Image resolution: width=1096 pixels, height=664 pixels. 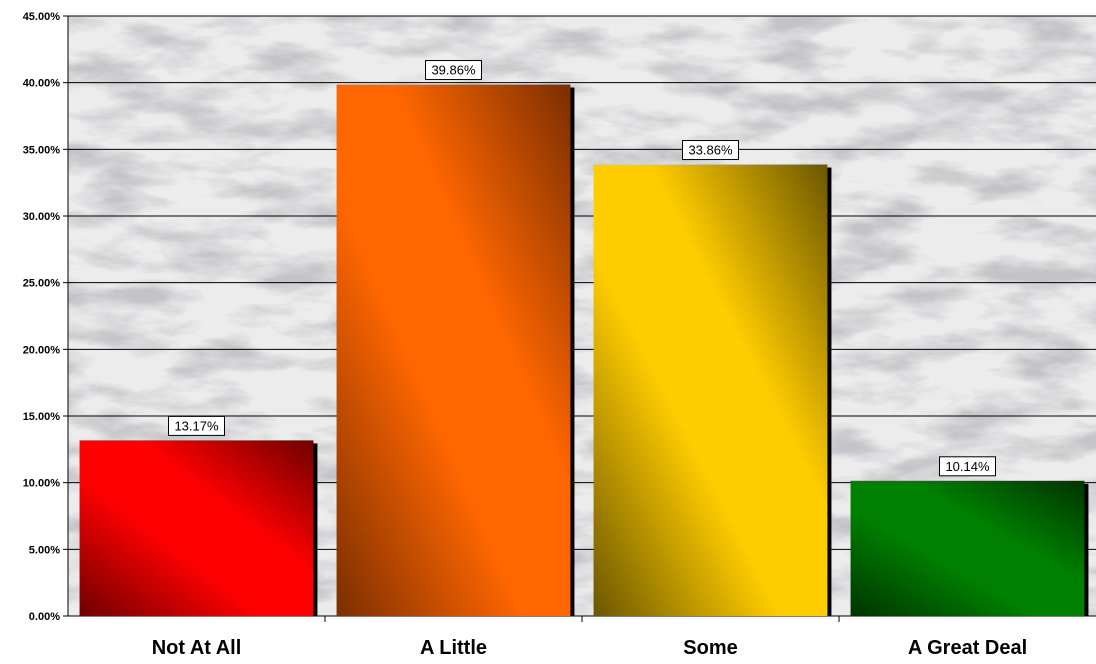 I want to click on y-tick-label: 35.00%, so click(x=42, y=150).